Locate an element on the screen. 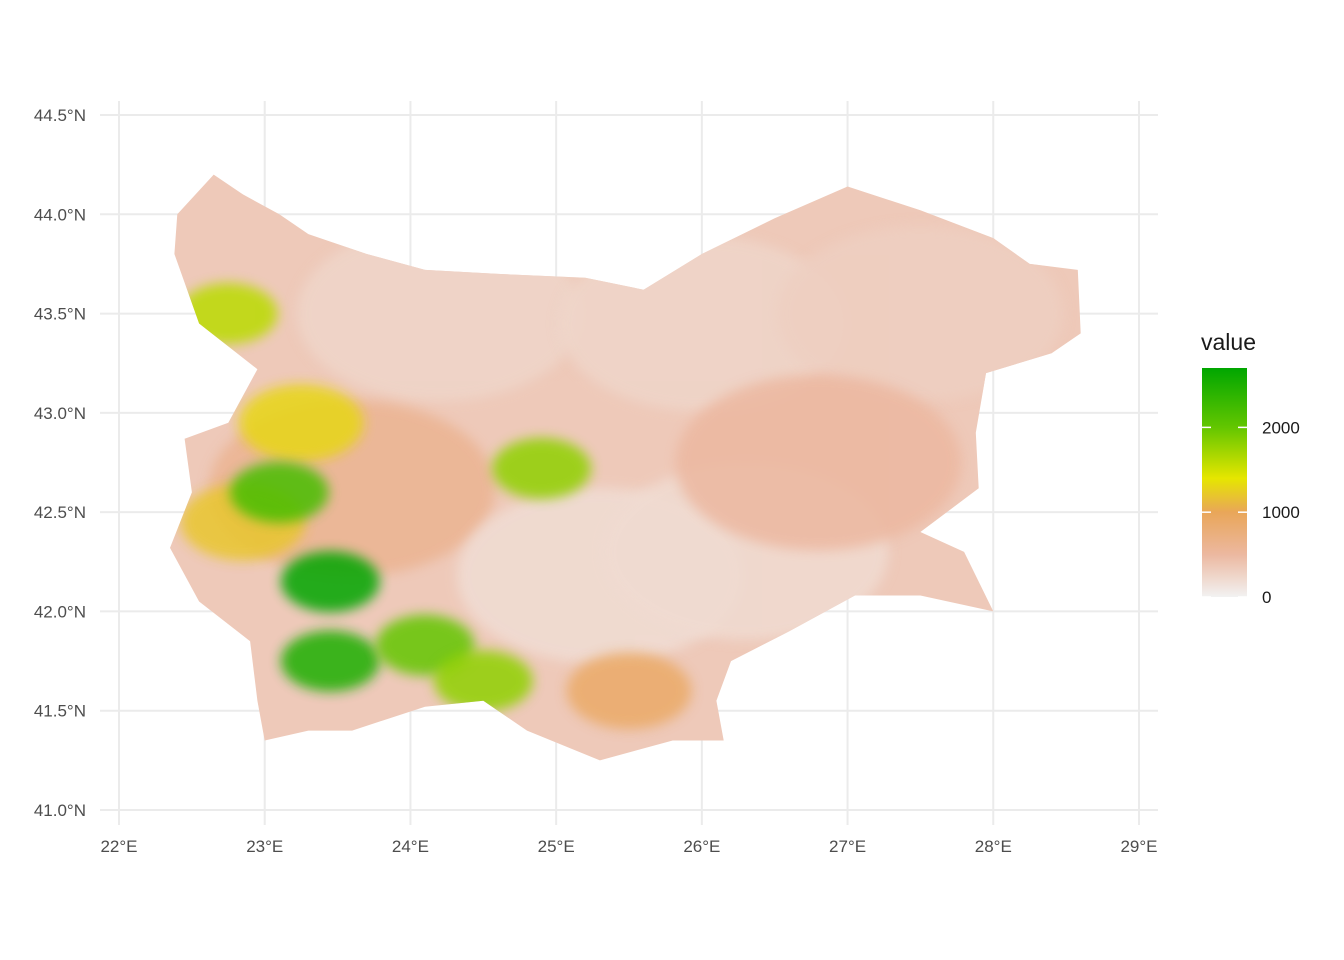 This screenshot has width=1344, height=960. y-tick-label-0: 41.0°N is located at coordinates (60, 810).